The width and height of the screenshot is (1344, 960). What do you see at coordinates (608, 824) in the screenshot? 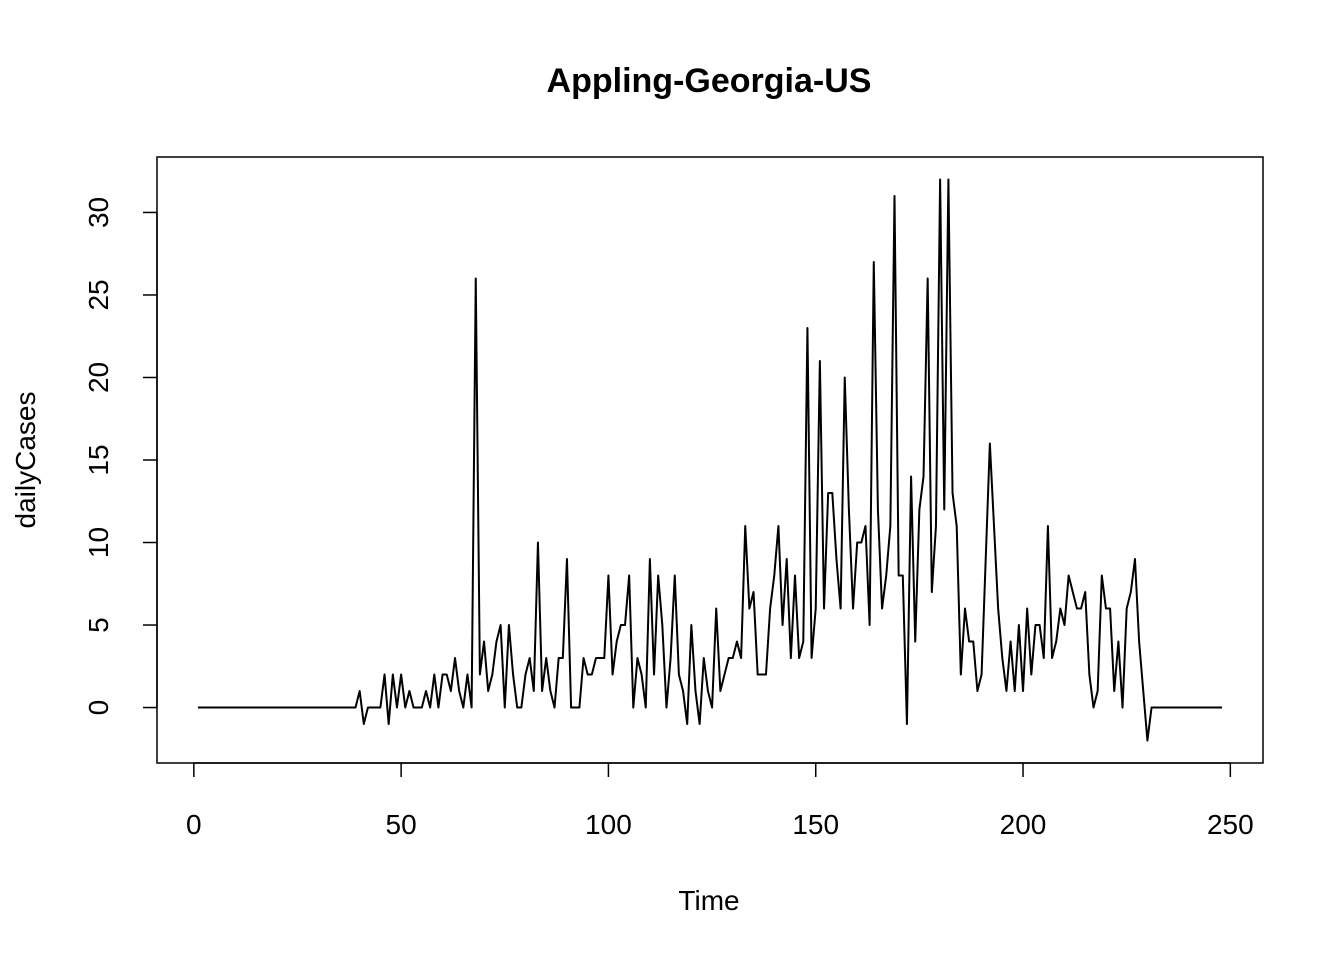
I see `x-tick-label: 100` at bounding box center [608, 824].